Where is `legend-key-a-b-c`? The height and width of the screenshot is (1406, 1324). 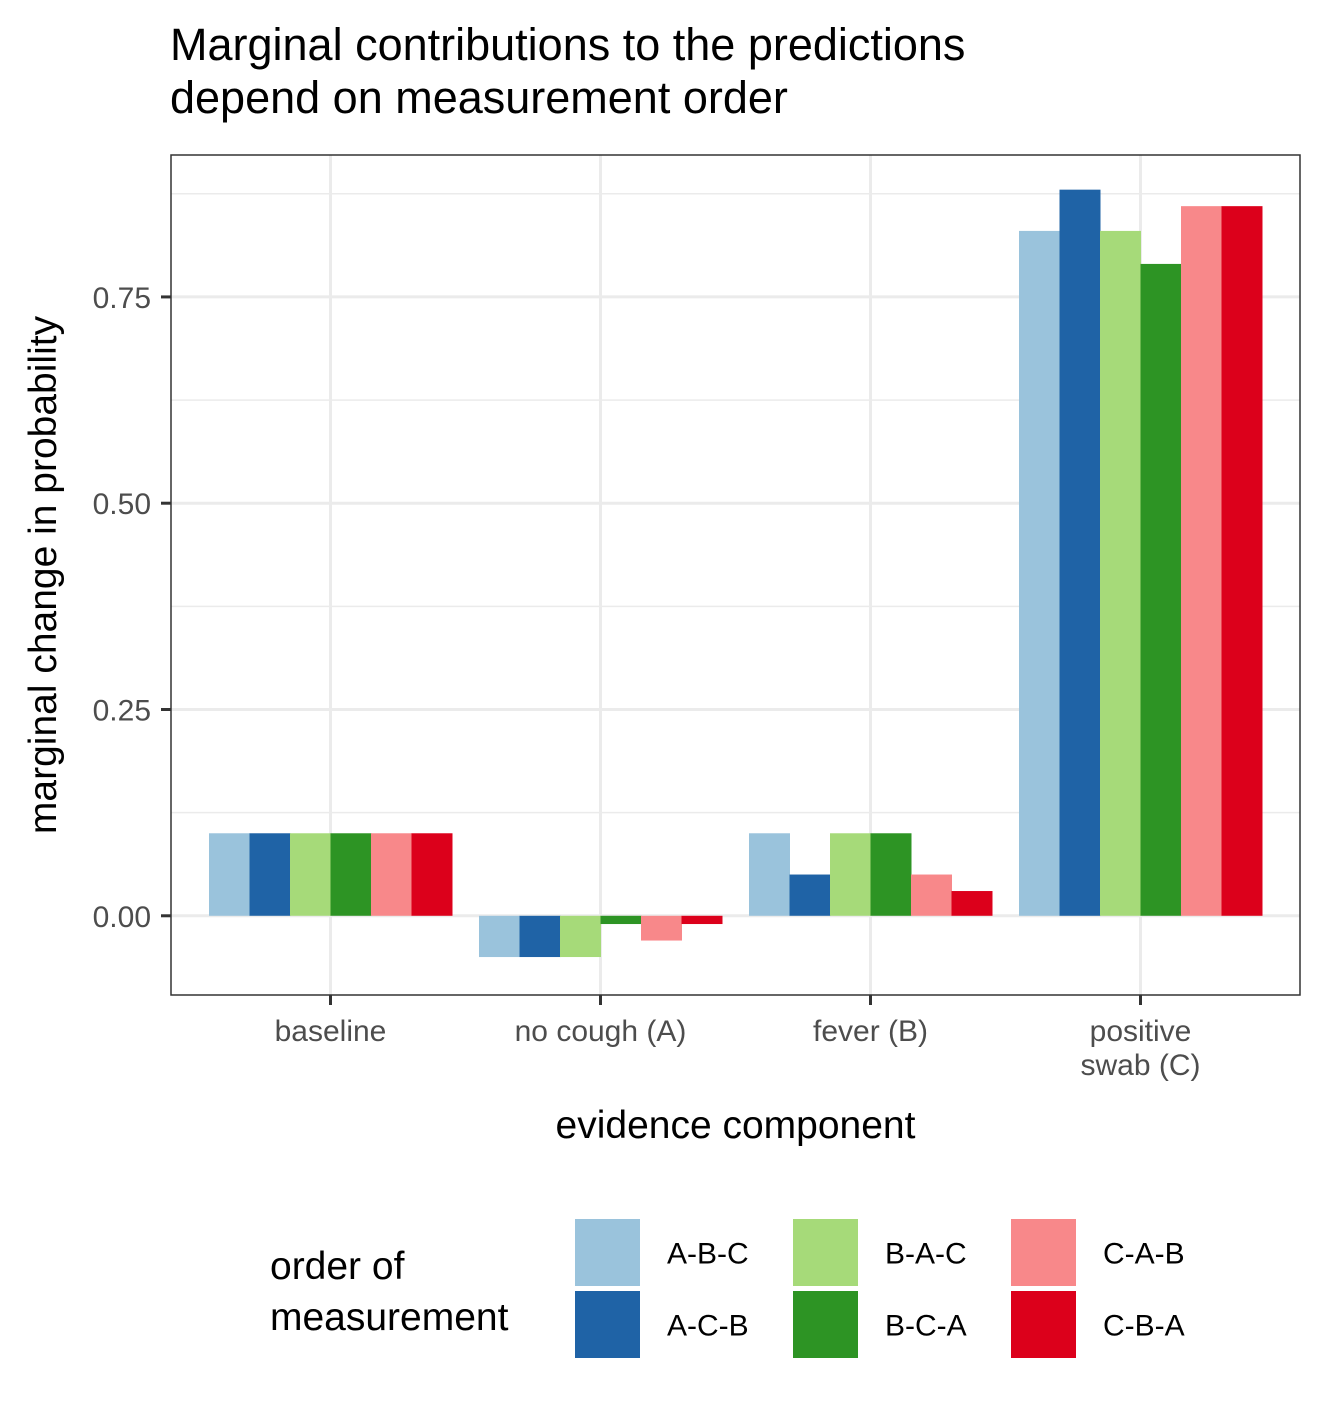 legend-key-a-b-c is located at coordinates (607, 1252).